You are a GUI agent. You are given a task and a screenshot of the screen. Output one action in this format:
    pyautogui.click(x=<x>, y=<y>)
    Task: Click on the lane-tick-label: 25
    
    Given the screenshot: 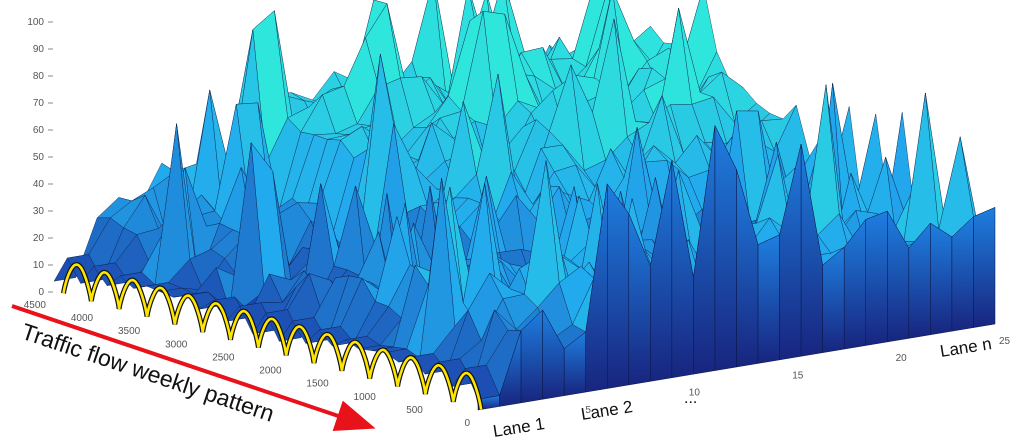 What is the action you would take?
    pyautogui.click(x=1005, y=341)
    